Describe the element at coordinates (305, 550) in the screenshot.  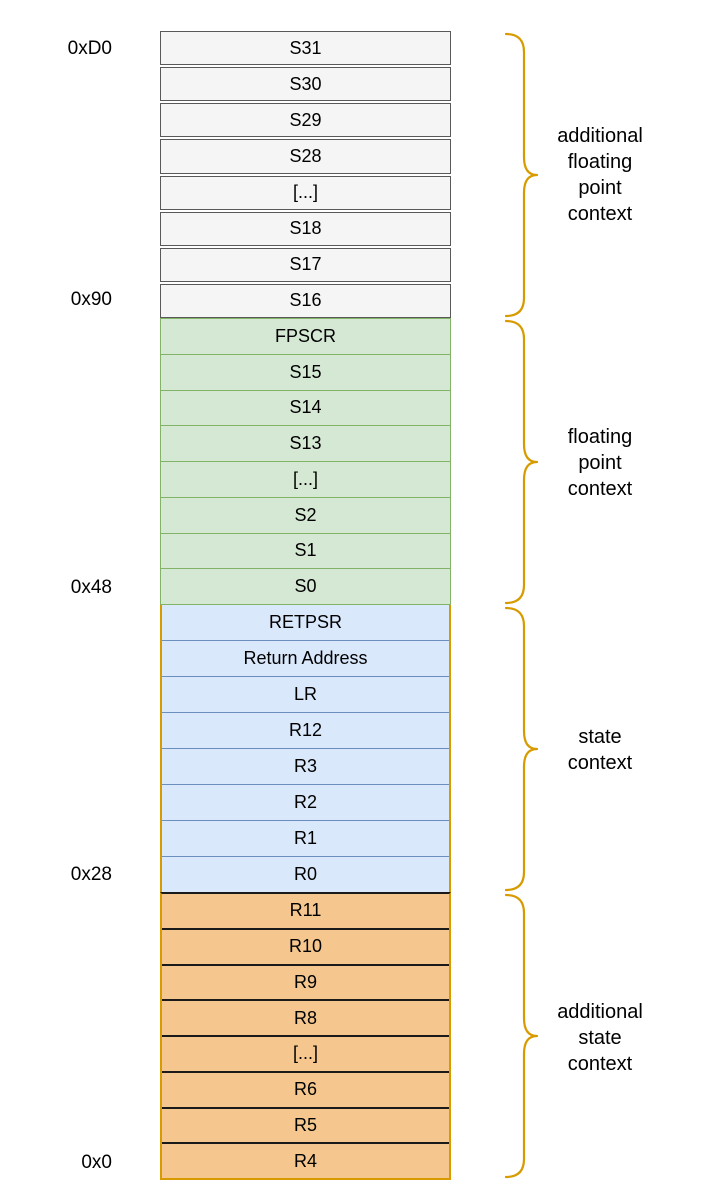
I see `stack-cell-s1: S1` at that location.